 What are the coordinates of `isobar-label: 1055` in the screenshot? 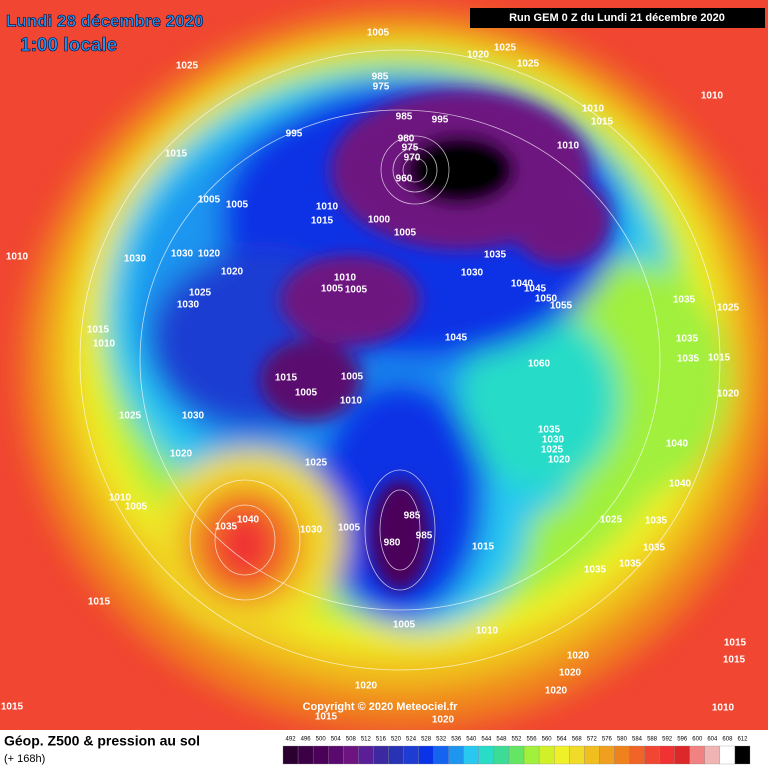 It's located at (561, 306).